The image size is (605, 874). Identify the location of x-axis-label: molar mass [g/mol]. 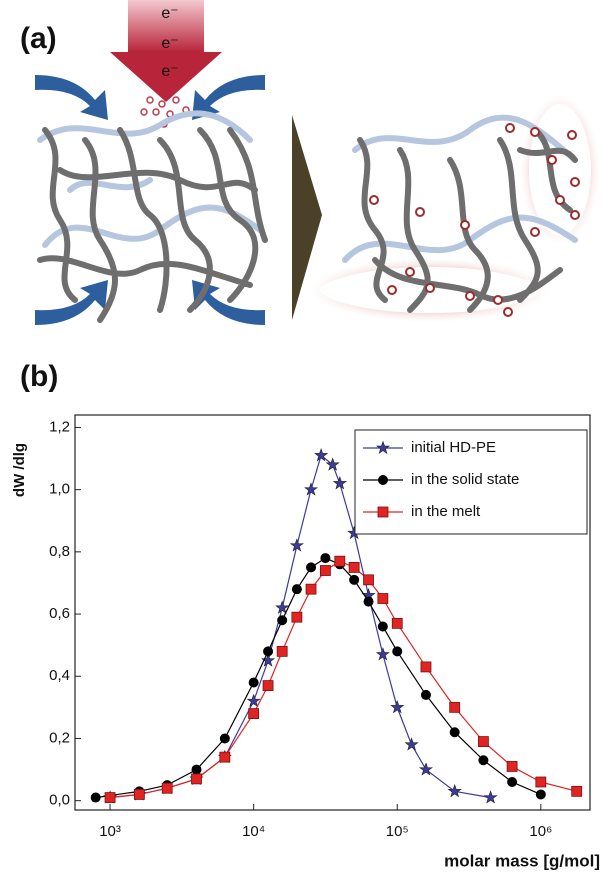
(522, 860).